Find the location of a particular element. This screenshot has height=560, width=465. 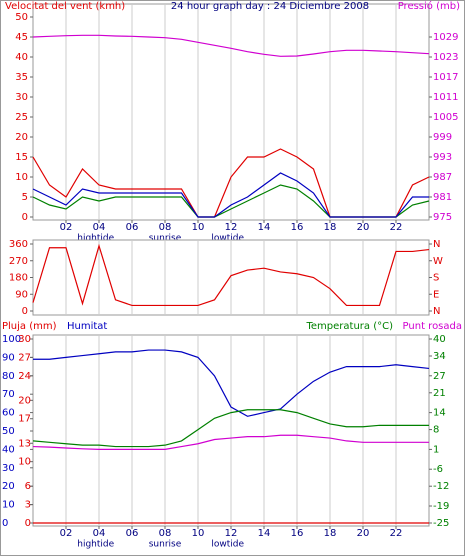

y2-tick-label: 14 is located at coordinates (439, 413).